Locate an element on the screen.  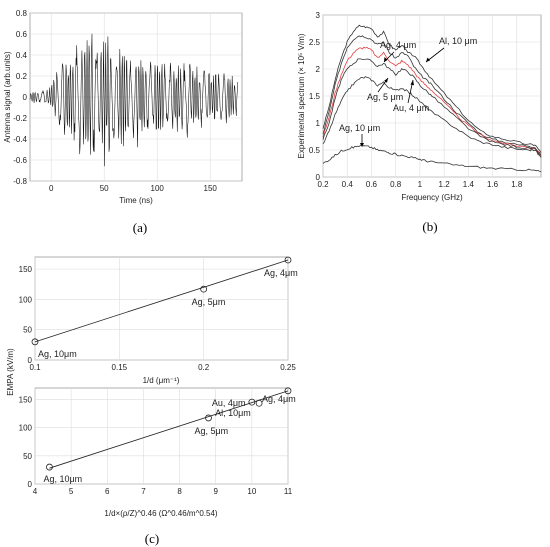
y-tick-label-b: 0.5 is located at coordinates (315, 150).